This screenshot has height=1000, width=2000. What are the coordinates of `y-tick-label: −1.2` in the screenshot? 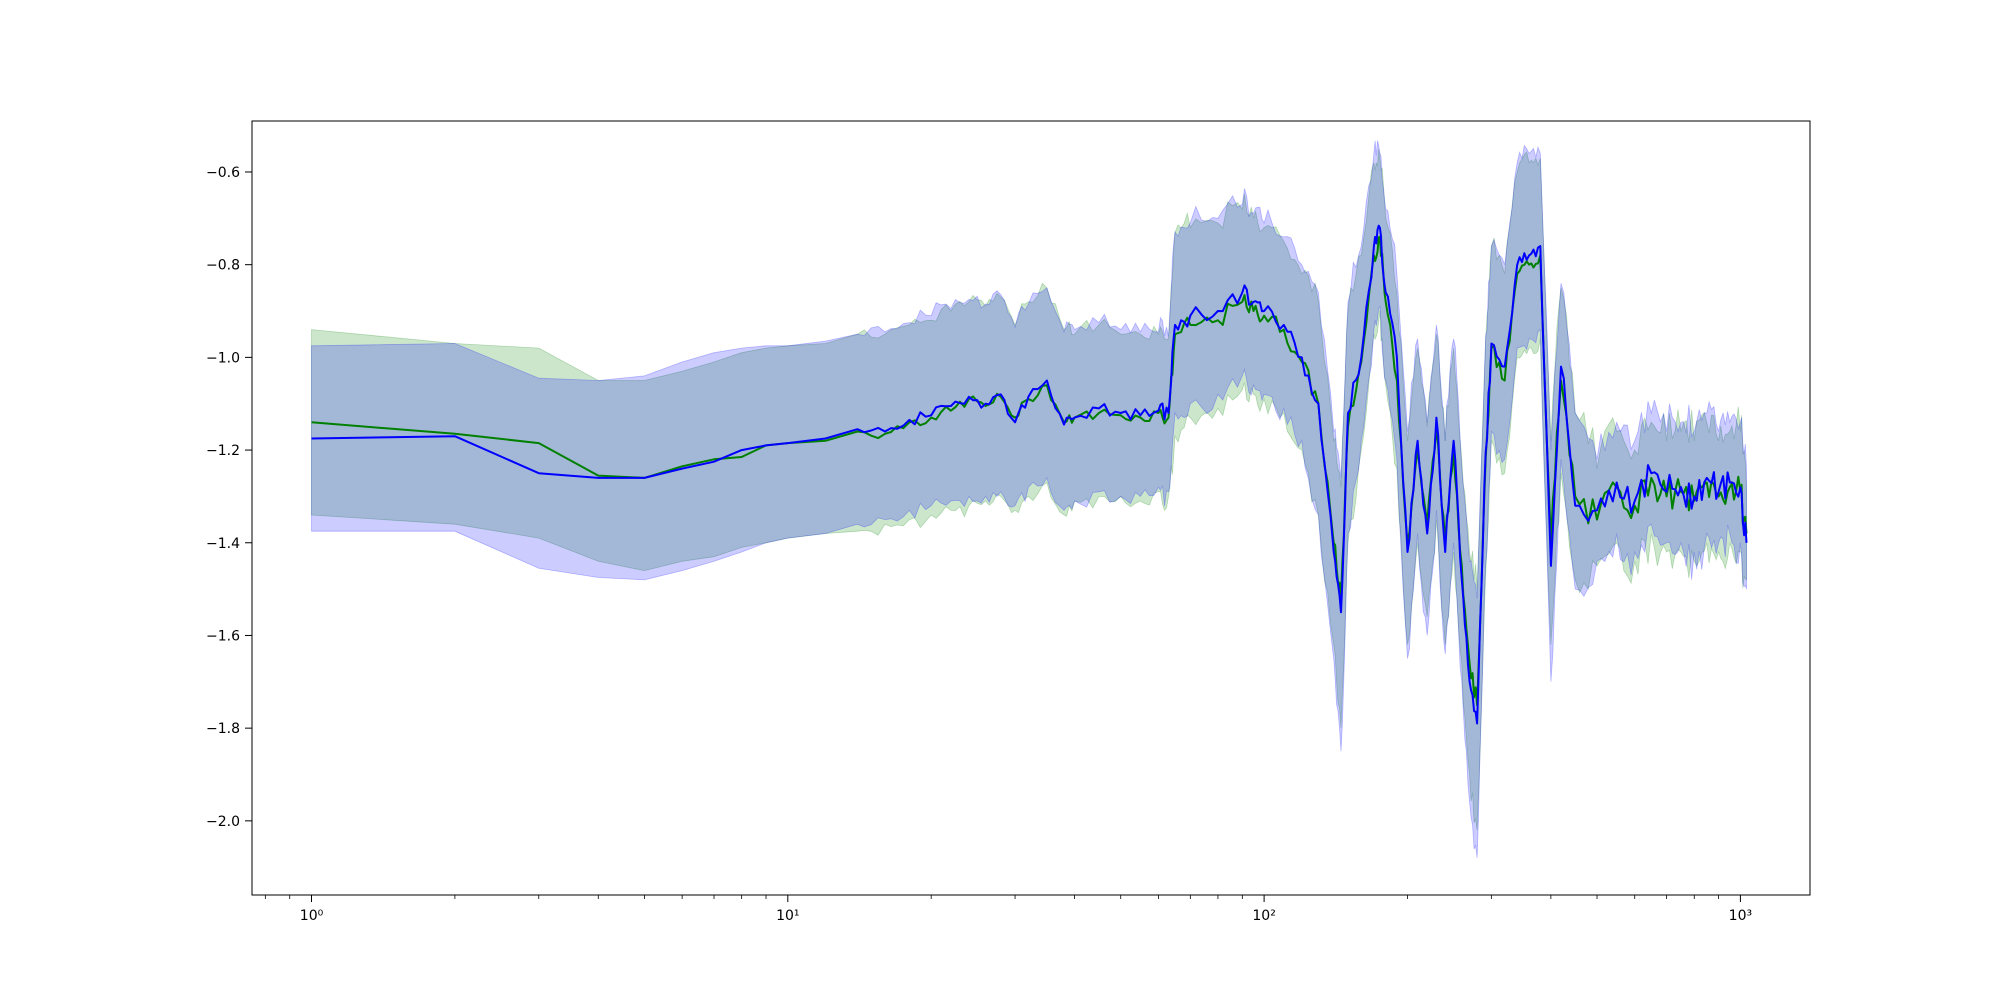 It's located at (223, 451).